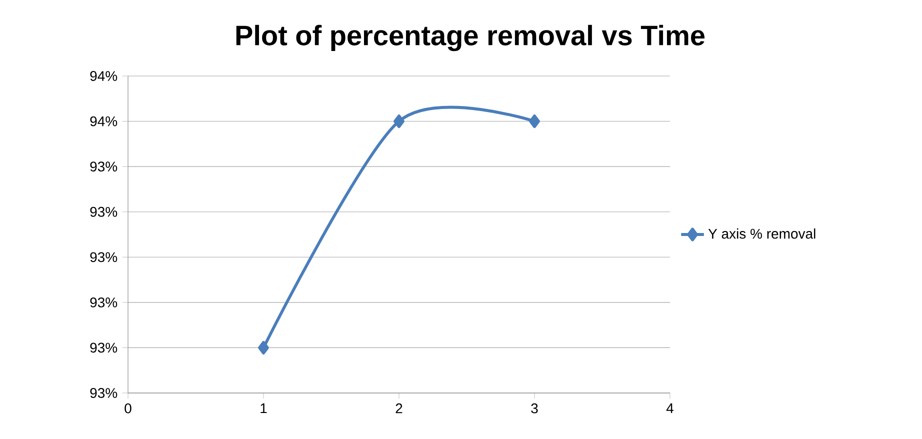 The height and width of the screenshot is (439, 922). Describe the element at coordinates (762, 233) in the screenshot. I see `legend-label: Y axis % removal` at that location.